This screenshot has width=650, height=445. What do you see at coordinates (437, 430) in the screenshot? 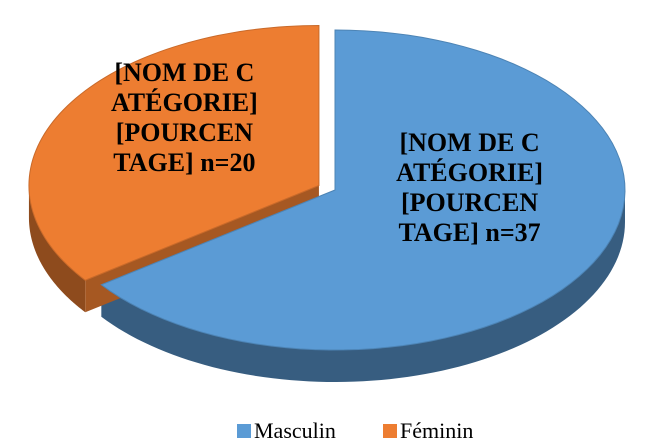
I see `legend-label: Féminin` at bounding box center [437, 430].